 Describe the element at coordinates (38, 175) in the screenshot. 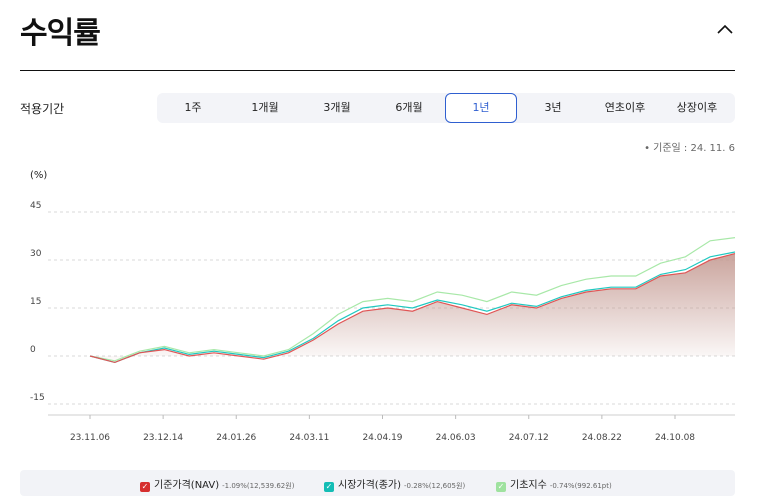

I see `y-axis-label: (%)` at that location.